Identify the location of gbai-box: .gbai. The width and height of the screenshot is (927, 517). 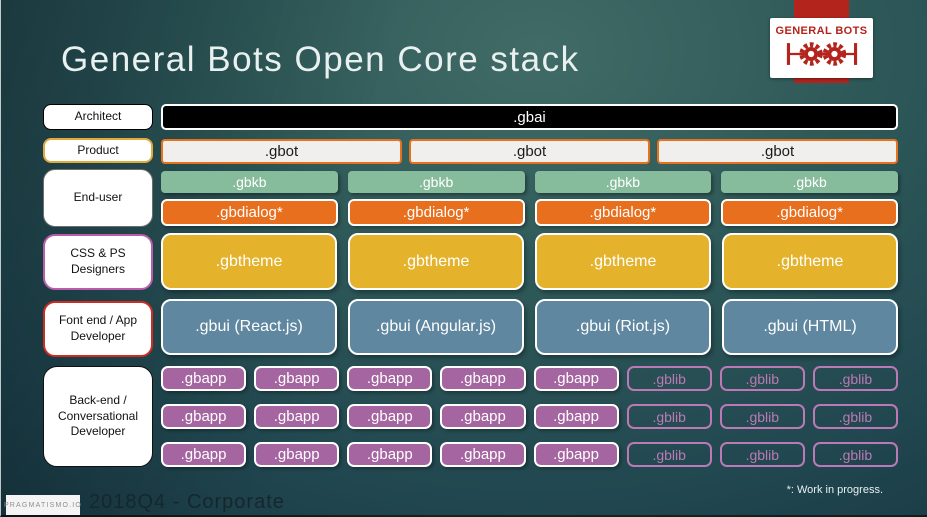
(529, 117).